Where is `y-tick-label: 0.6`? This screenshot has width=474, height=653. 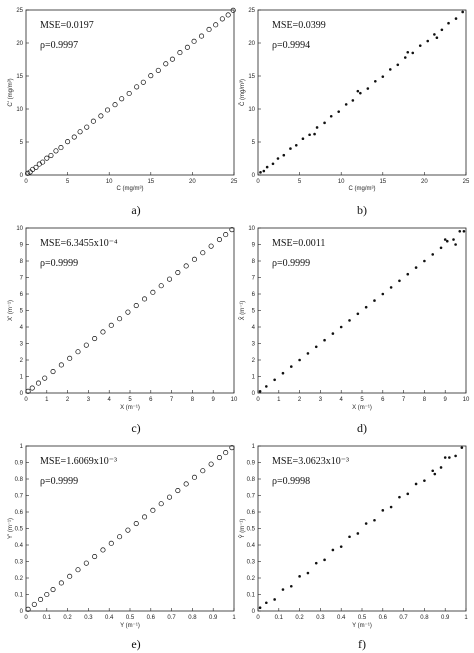 y-tick-label: 0.6 is located at coordinates (19, 513).